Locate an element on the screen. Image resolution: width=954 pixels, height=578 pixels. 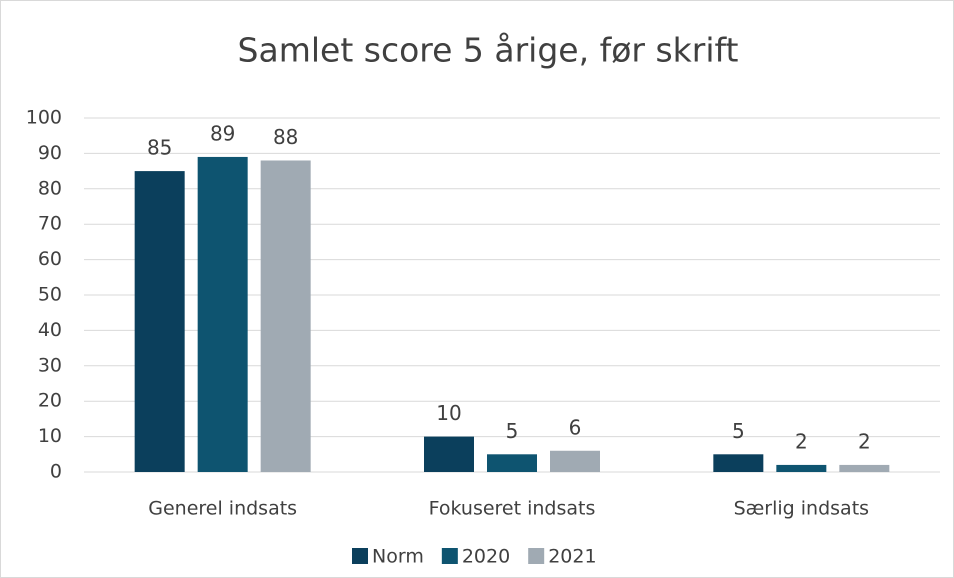
y-tick-label: 90 is located at coordinates (50, 153).